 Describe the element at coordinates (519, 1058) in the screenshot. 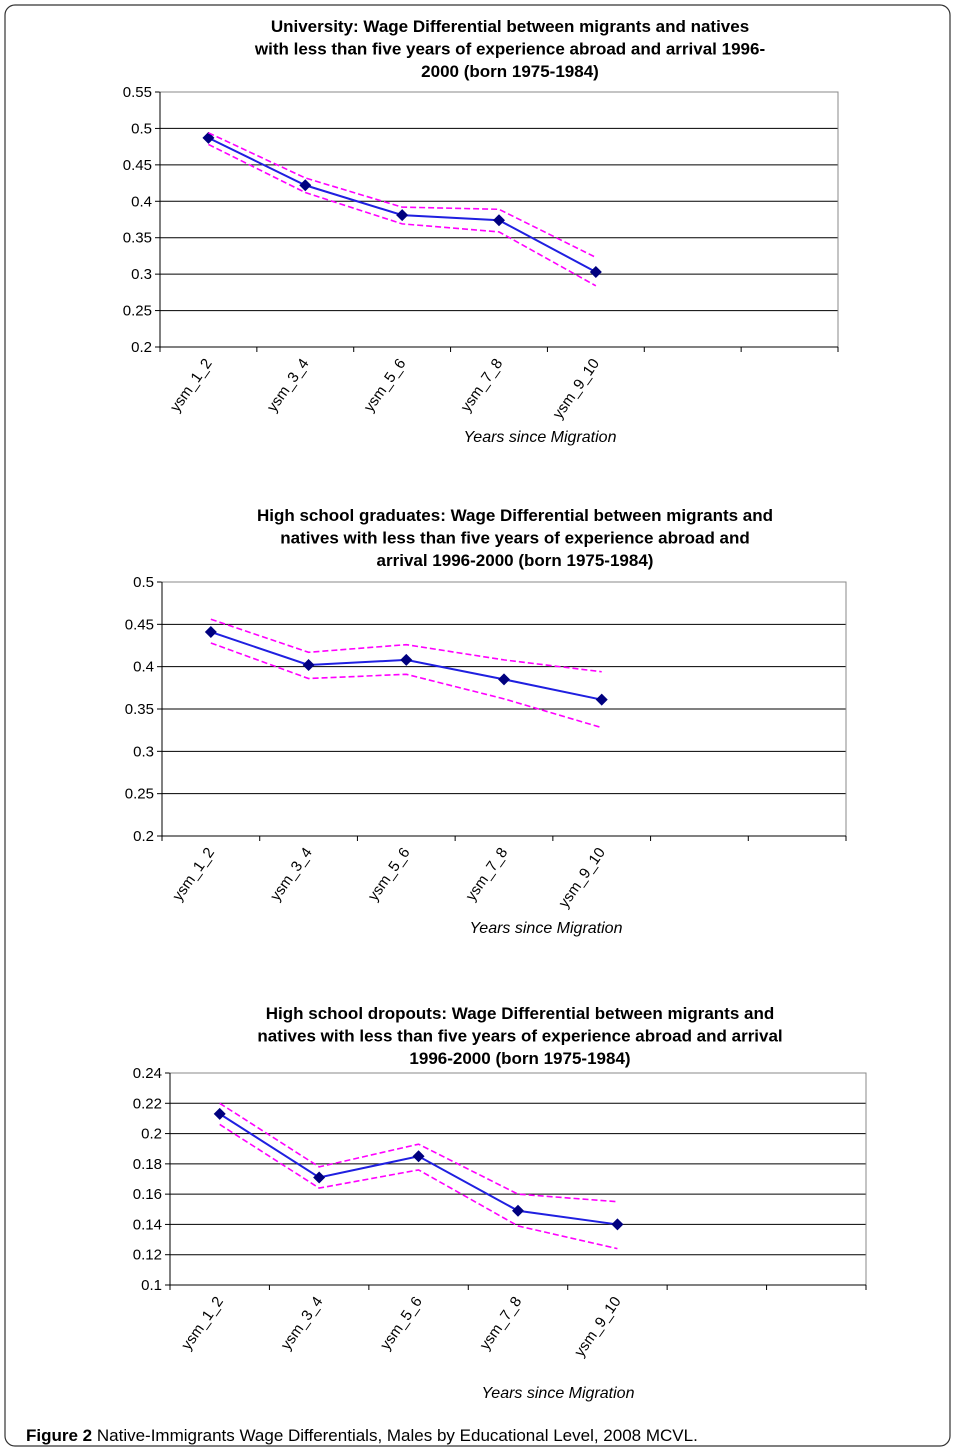

I see `chart-title: 1996-2000 (born 1975-1984)` at that location.